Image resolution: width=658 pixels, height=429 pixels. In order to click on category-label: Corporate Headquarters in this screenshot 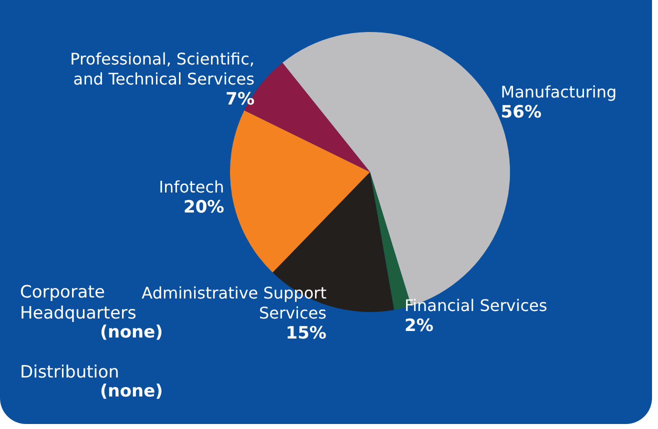, I will do `click(78, 303)`.